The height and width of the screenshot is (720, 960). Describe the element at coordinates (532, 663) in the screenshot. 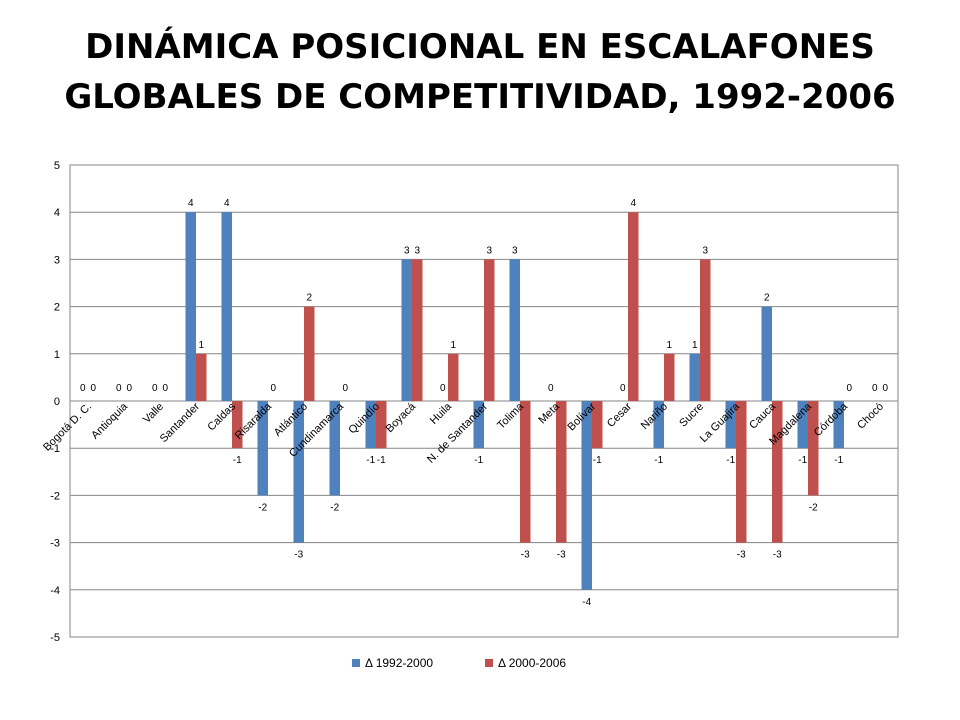

I see `legend-label: Δ 2000-2006` at that location.